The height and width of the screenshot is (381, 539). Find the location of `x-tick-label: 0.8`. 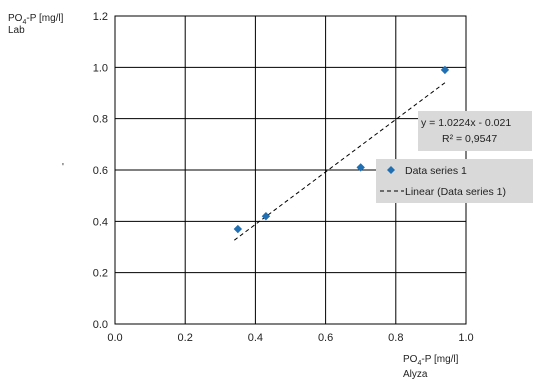

x-tick-label: 0.8 is located at coordinates (395, 338).